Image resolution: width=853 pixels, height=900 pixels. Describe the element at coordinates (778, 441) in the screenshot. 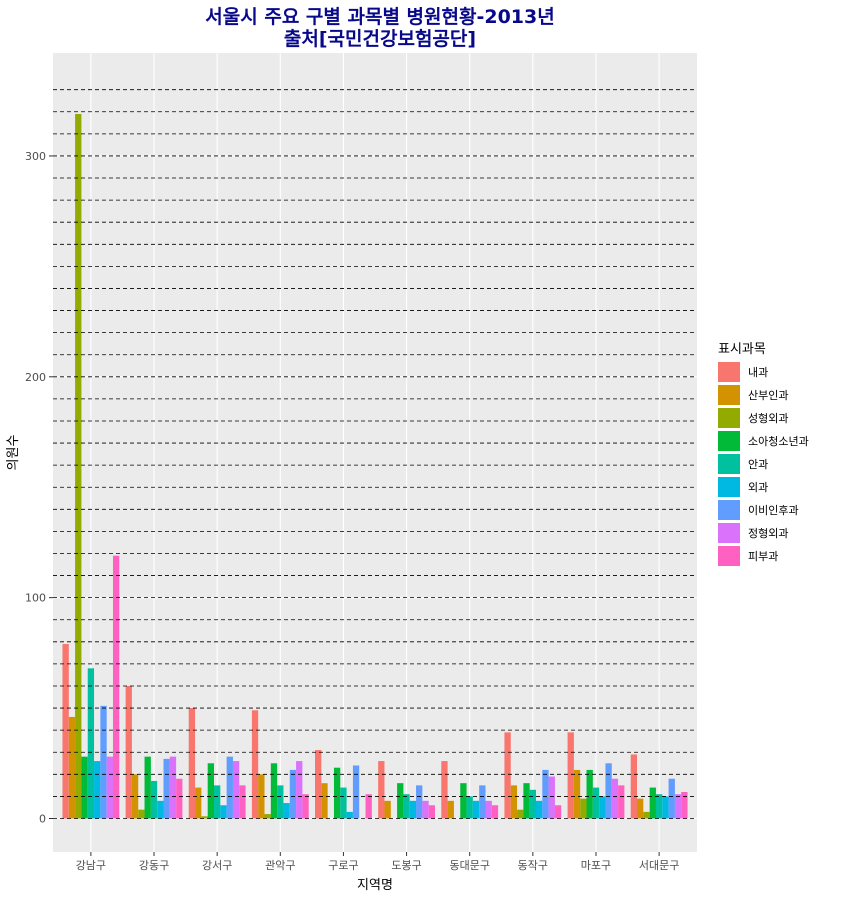

I see `legend-label: 소아청소년과` at that location.